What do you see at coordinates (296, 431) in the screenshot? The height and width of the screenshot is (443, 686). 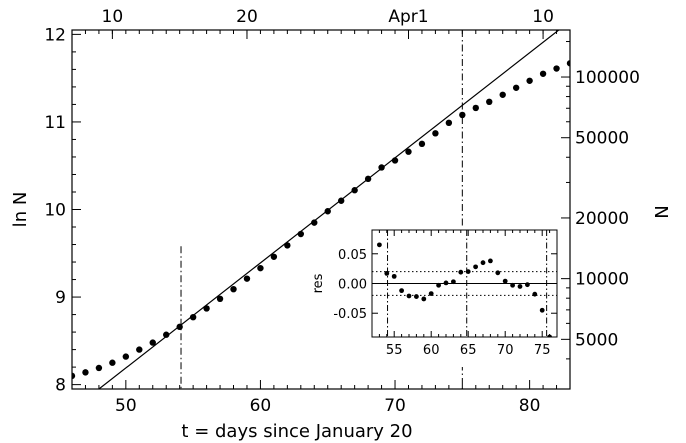 I see `x-axis-title: t = days since January 20` at bounding box center [296, 431].